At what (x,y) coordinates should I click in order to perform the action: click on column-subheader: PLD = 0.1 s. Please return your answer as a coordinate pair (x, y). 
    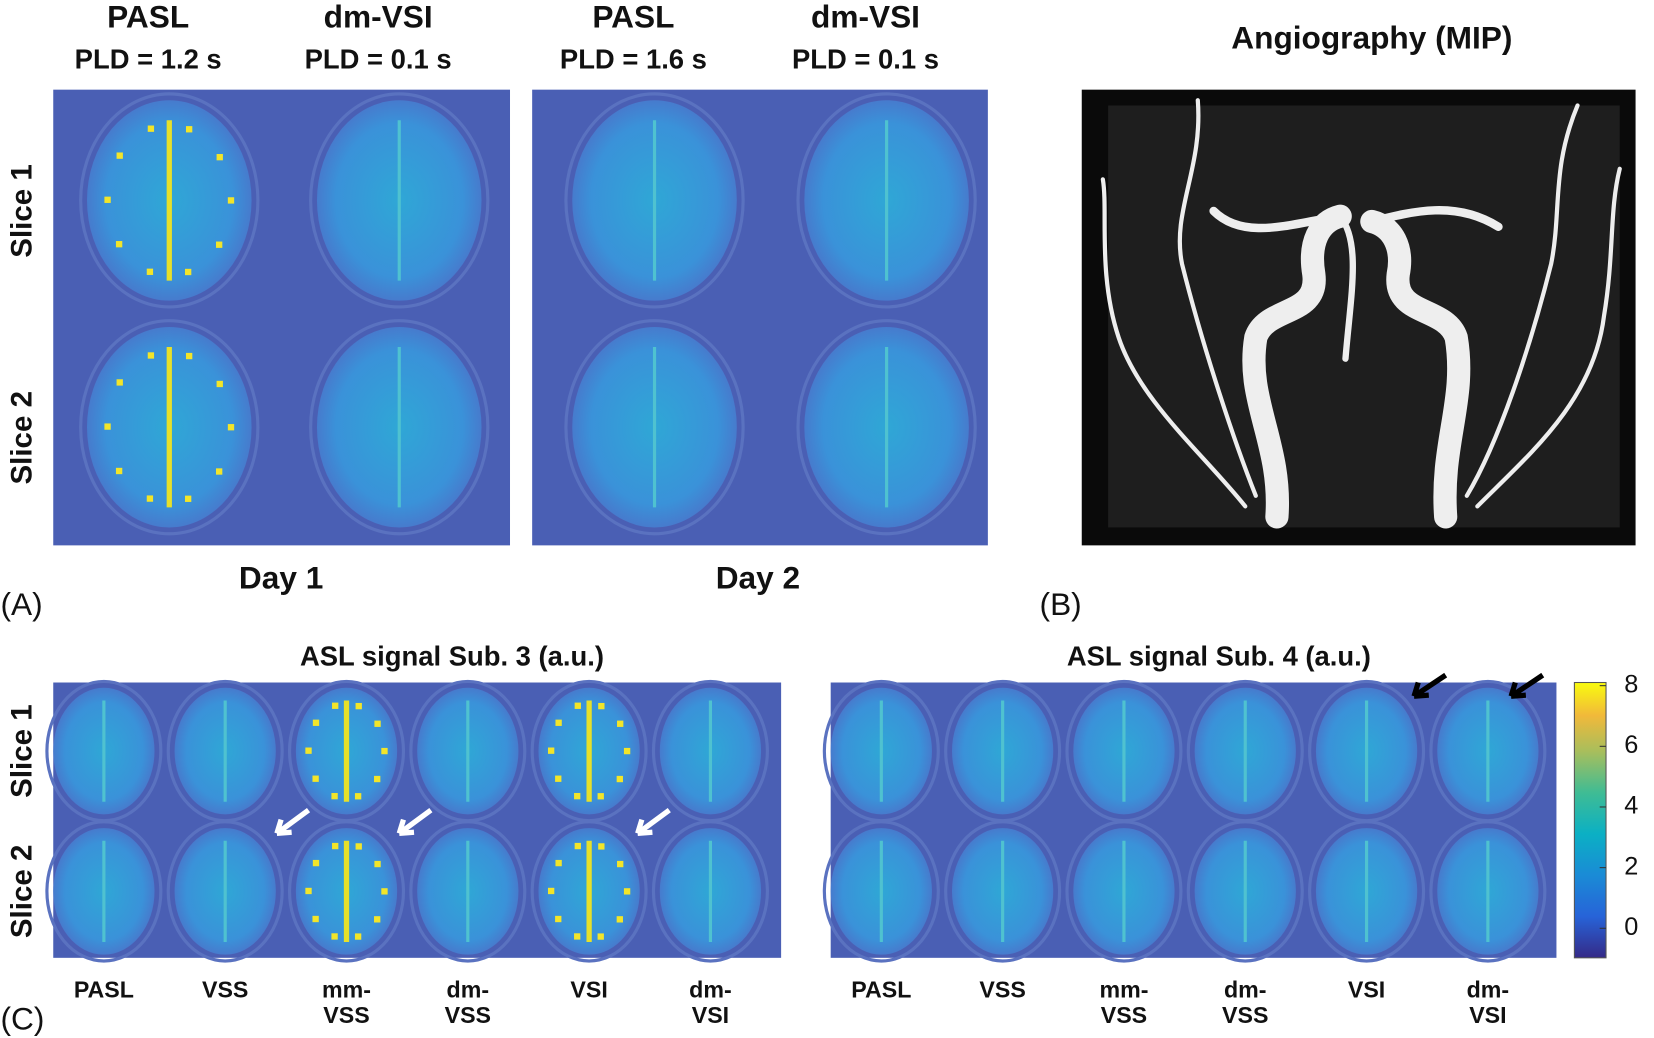
    Looking at the image, I should click on (865, 58).